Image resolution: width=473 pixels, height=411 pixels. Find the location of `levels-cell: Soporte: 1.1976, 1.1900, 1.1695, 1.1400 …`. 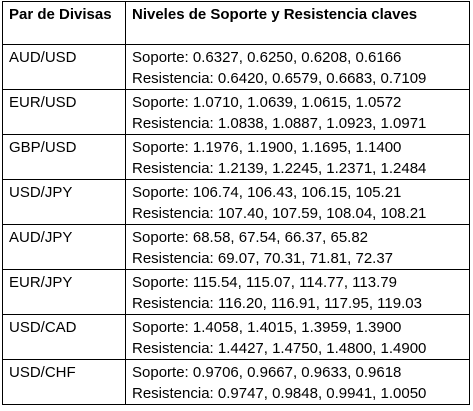

levels-cell: Soporte: 1.1976, 1.1900, 1.1695, 1.1400 … is located at coordinates (297, 157).